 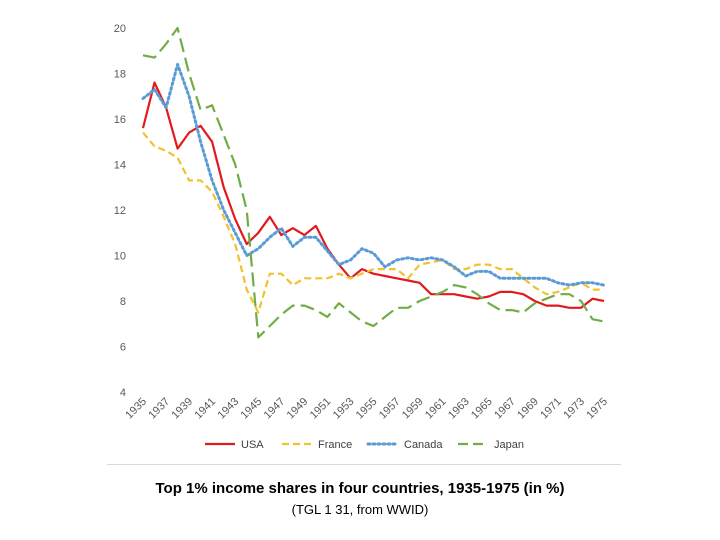 What do you see at coordinates (528, 409) in the screenshot?
I see `x-tick-label: 1969` at bounding box center [528, 409].